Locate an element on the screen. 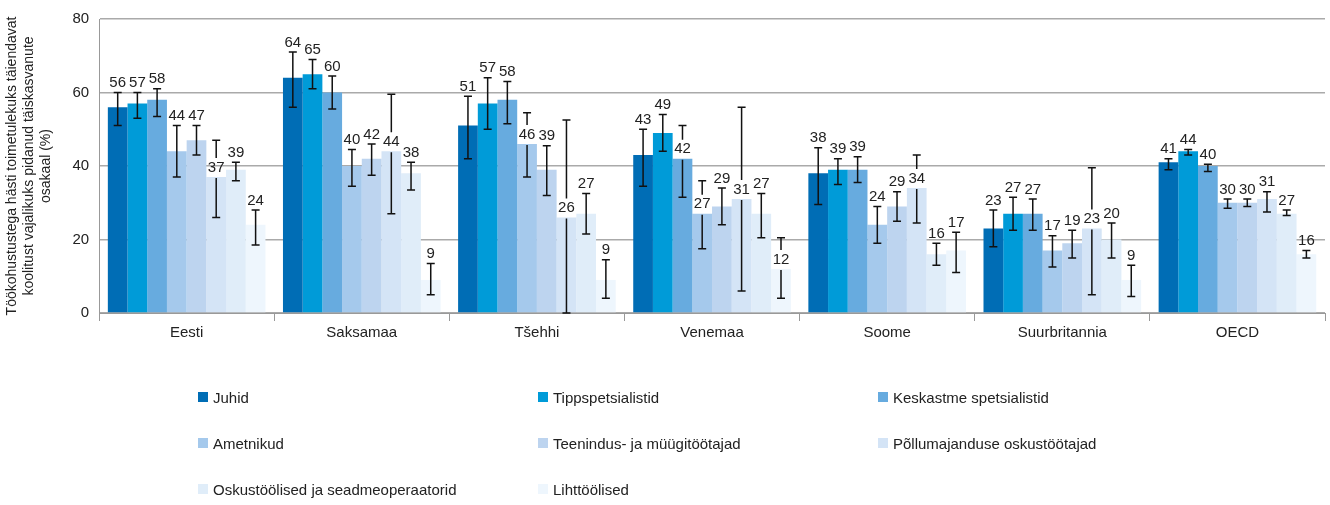 The width and height of the screenshot is (1330, 505). data-label: 34 is located at coordinates (917, 177).